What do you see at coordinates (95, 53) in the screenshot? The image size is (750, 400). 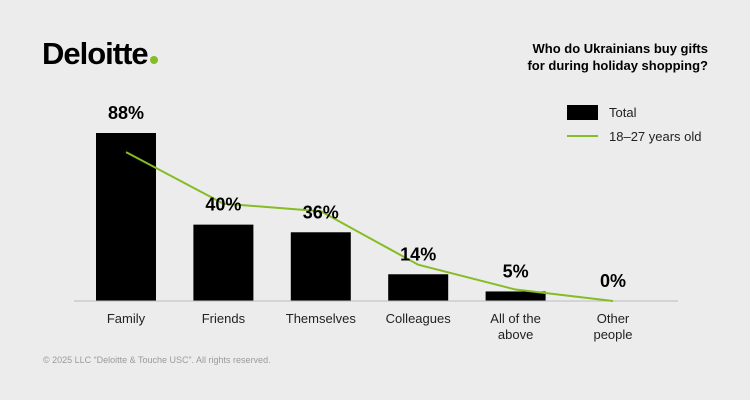 I see `logo-text: Deloitte` at bounding box center [95, 53].